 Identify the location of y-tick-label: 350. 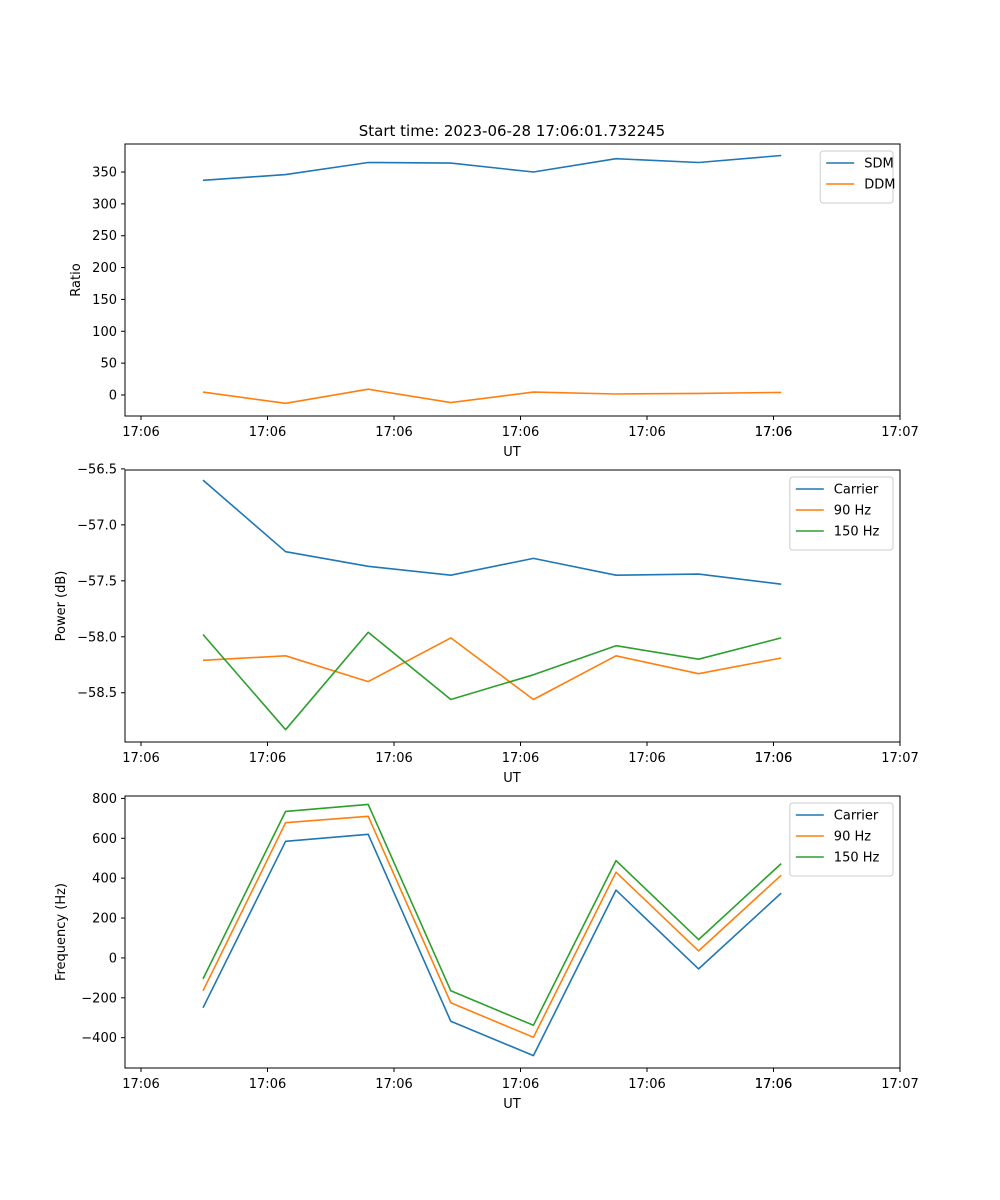
(104, 173).